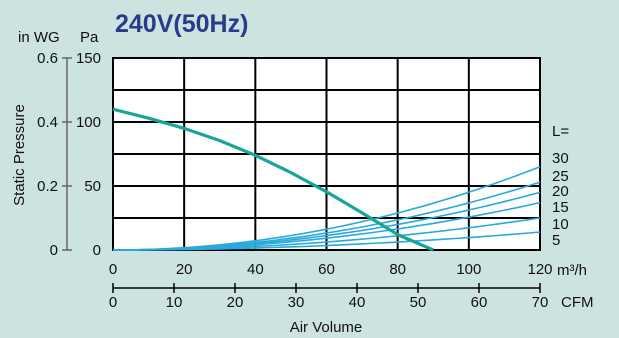 The height and width of the screenshot is (338, 619). I want to click on x-tick-label: 100, so click(468, 269).